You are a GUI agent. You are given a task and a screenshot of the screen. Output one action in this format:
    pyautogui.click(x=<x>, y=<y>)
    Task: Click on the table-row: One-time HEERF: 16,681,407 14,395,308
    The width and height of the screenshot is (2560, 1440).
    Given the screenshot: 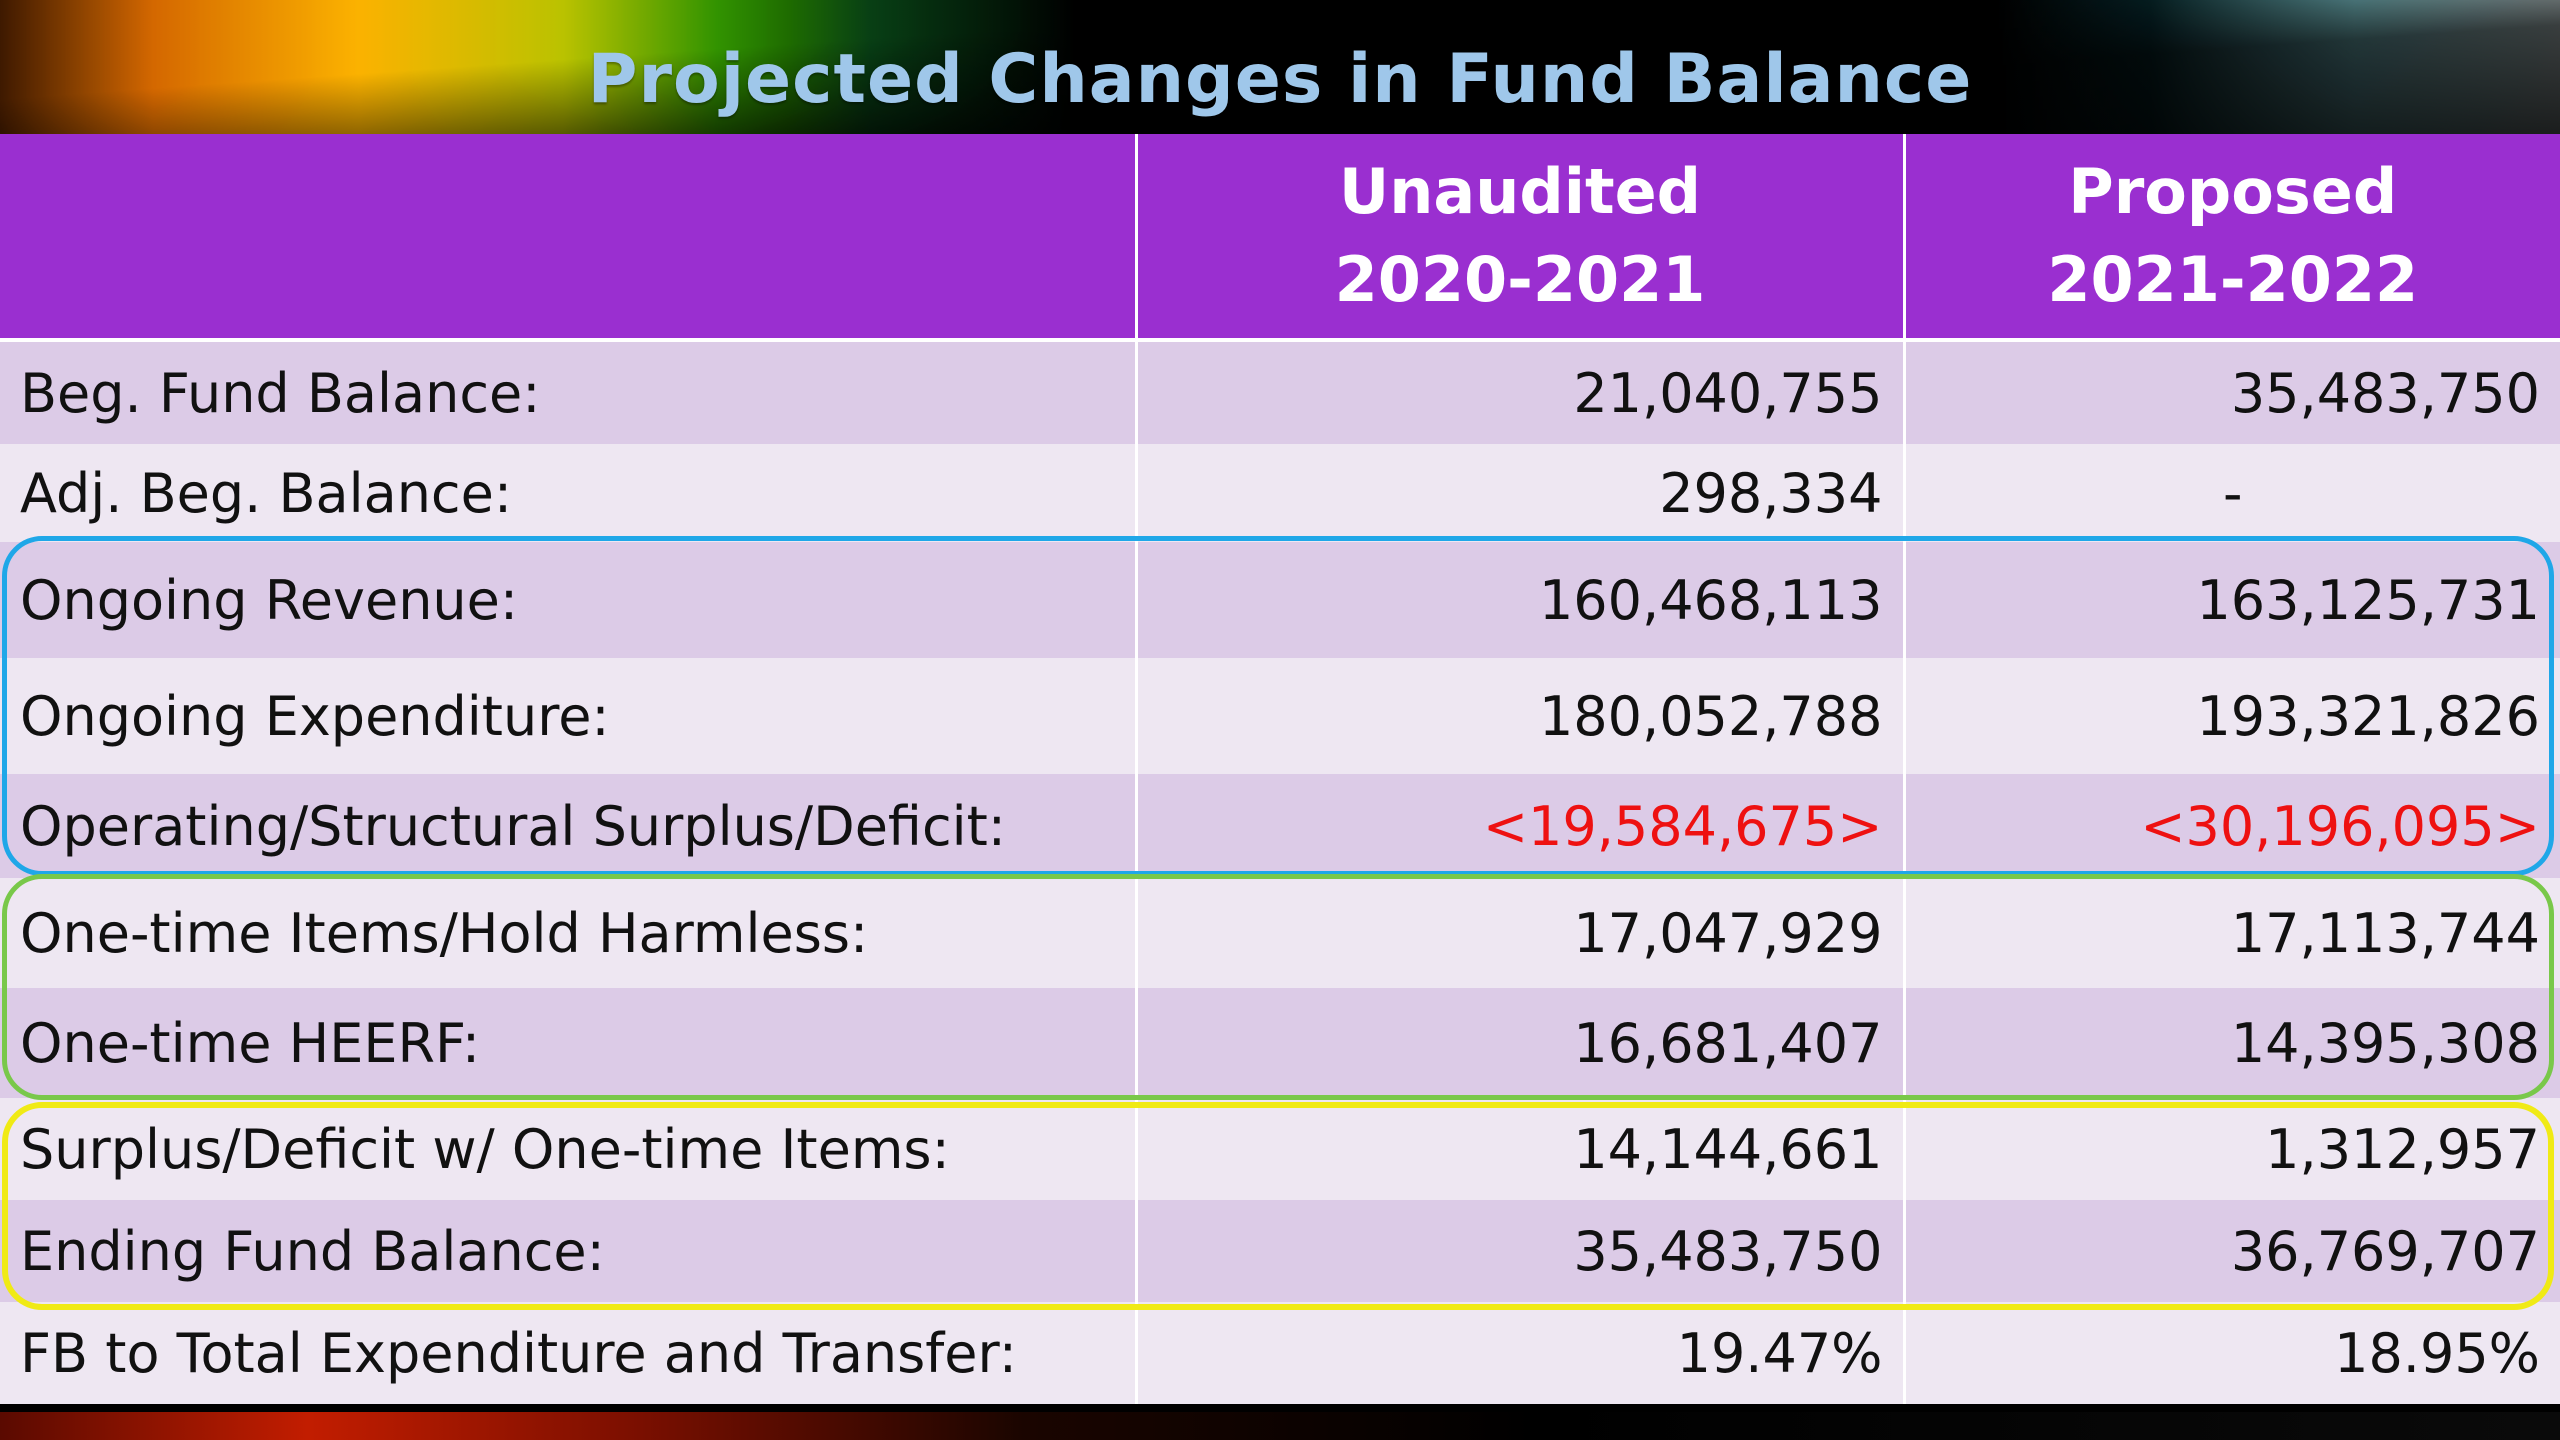 What is the action you would take?
    pyautogui.click(x=1280, y=1043)
    